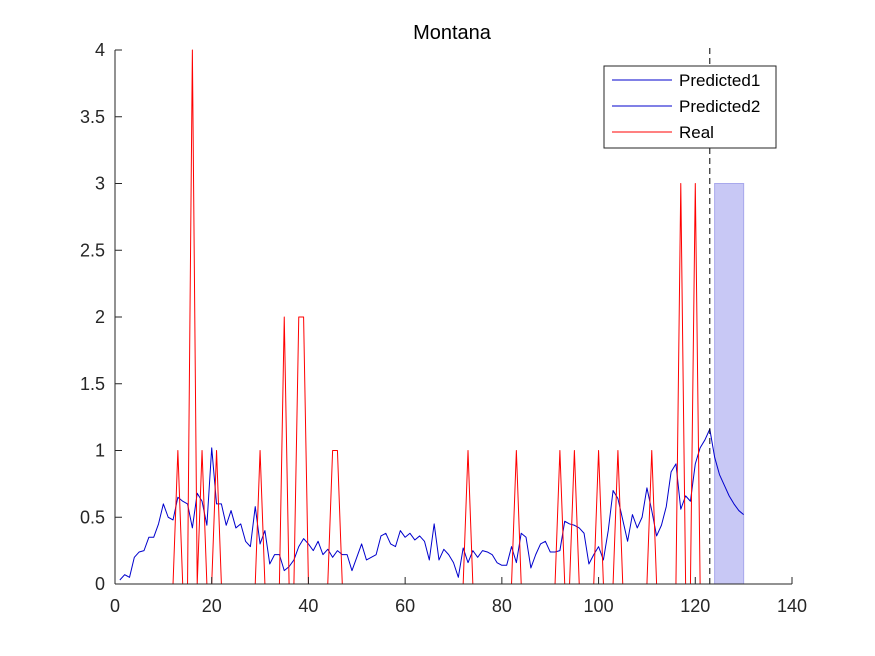 This screenshot has height=656, width=875. Describe the element at coordinates (726, 472) in the screenshot. I see `series-line-predicted2` at that location.